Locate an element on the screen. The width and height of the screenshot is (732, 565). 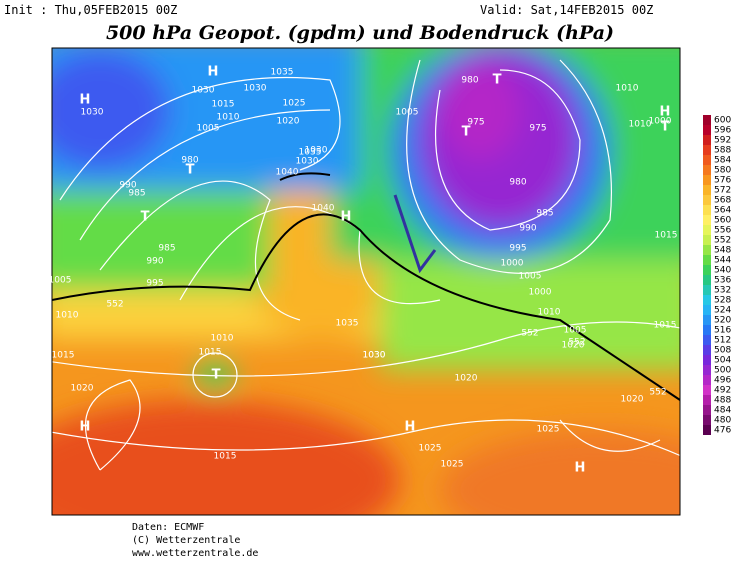
colorbar-label: 588 is located at coordinates (722, 151).